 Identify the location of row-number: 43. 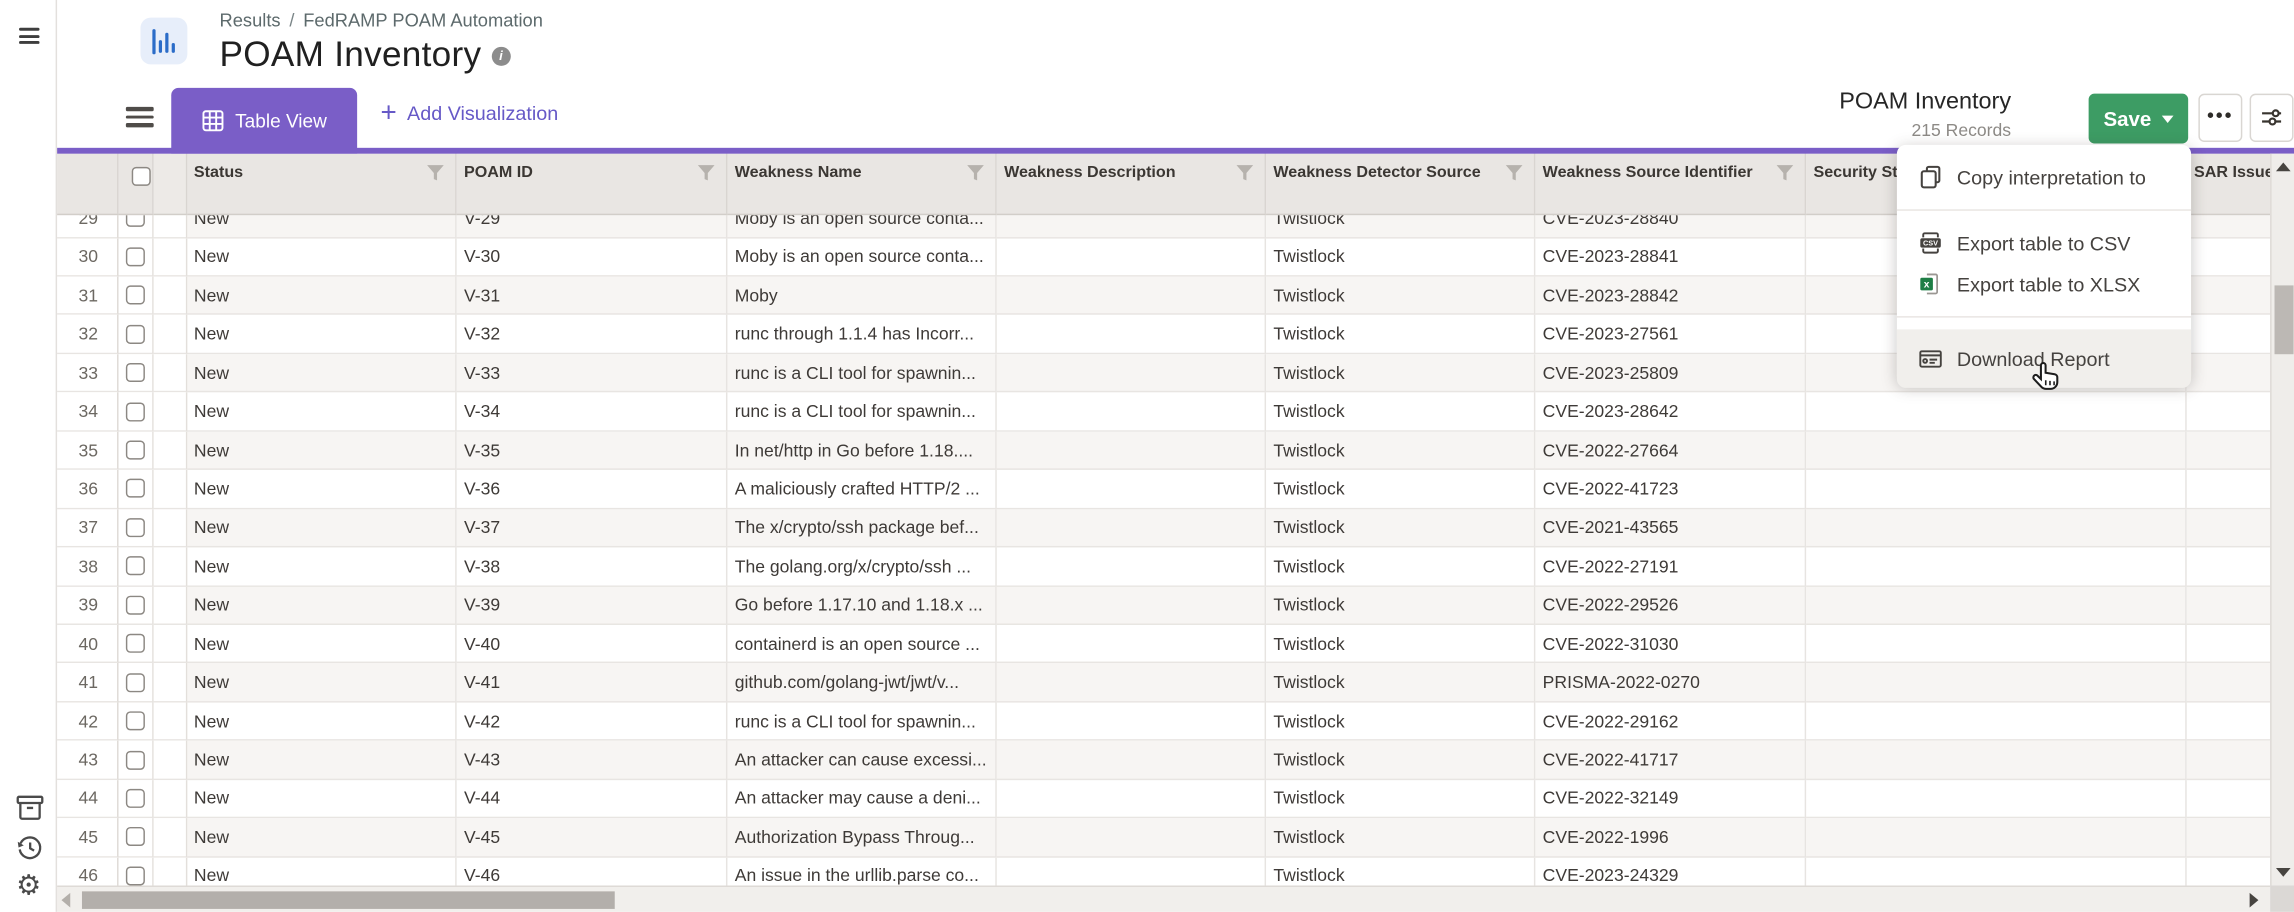
(87, 760).